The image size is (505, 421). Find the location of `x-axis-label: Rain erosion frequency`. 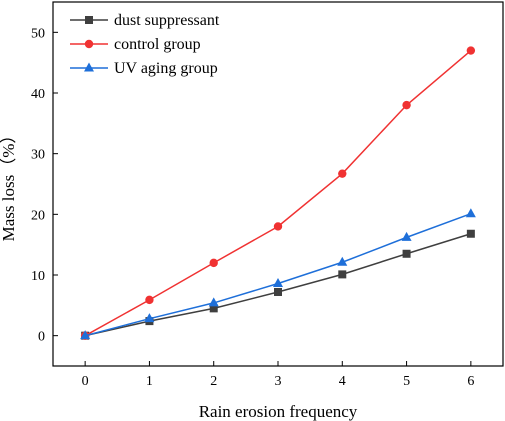

x-axis-label: Rain erosion frequency is located at coordinates (278, 411).